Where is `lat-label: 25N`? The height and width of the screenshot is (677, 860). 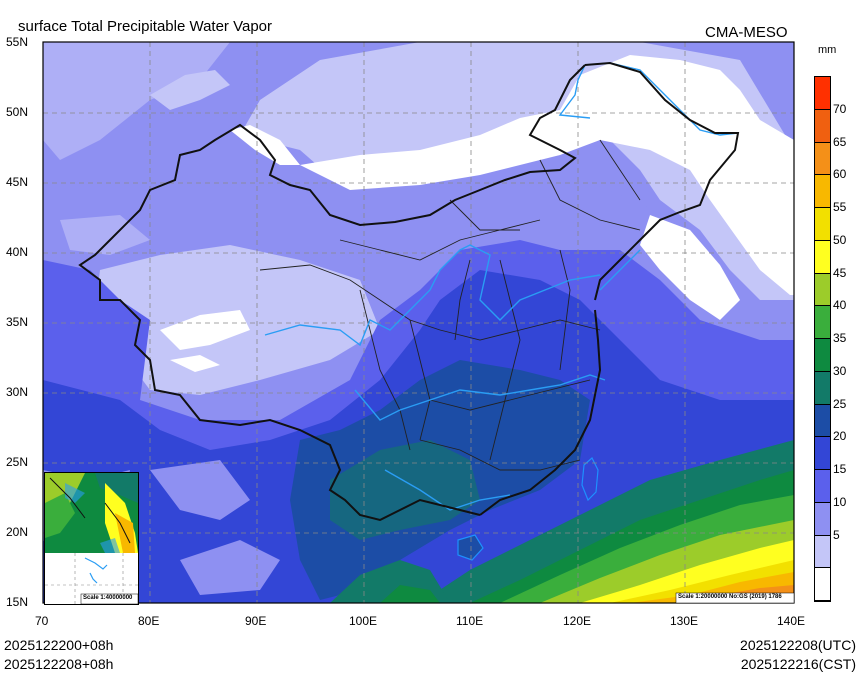 lat-label: 25N is located at coordinates (17, 462).